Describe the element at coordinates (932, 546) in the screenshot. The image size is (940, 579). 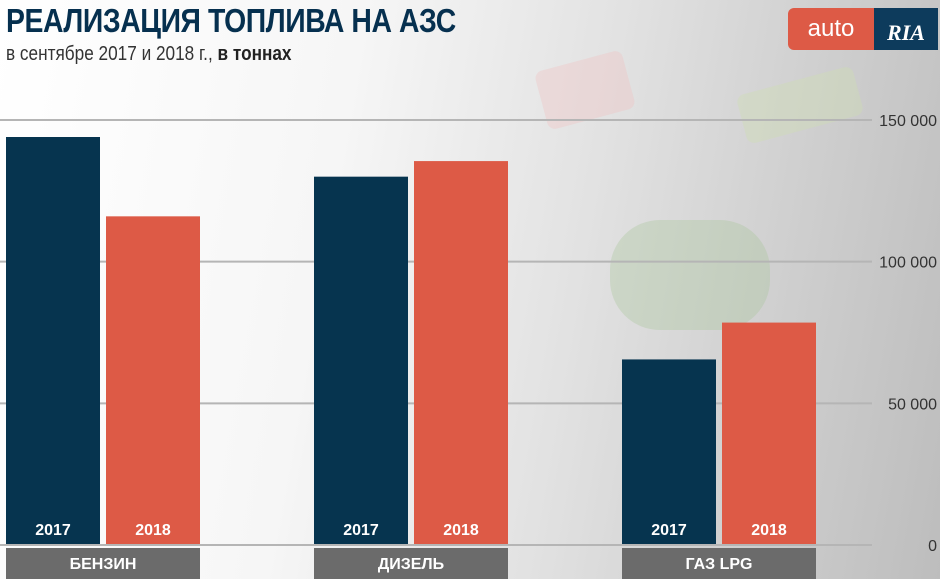
I see `y-tick-label: 0` at that location.